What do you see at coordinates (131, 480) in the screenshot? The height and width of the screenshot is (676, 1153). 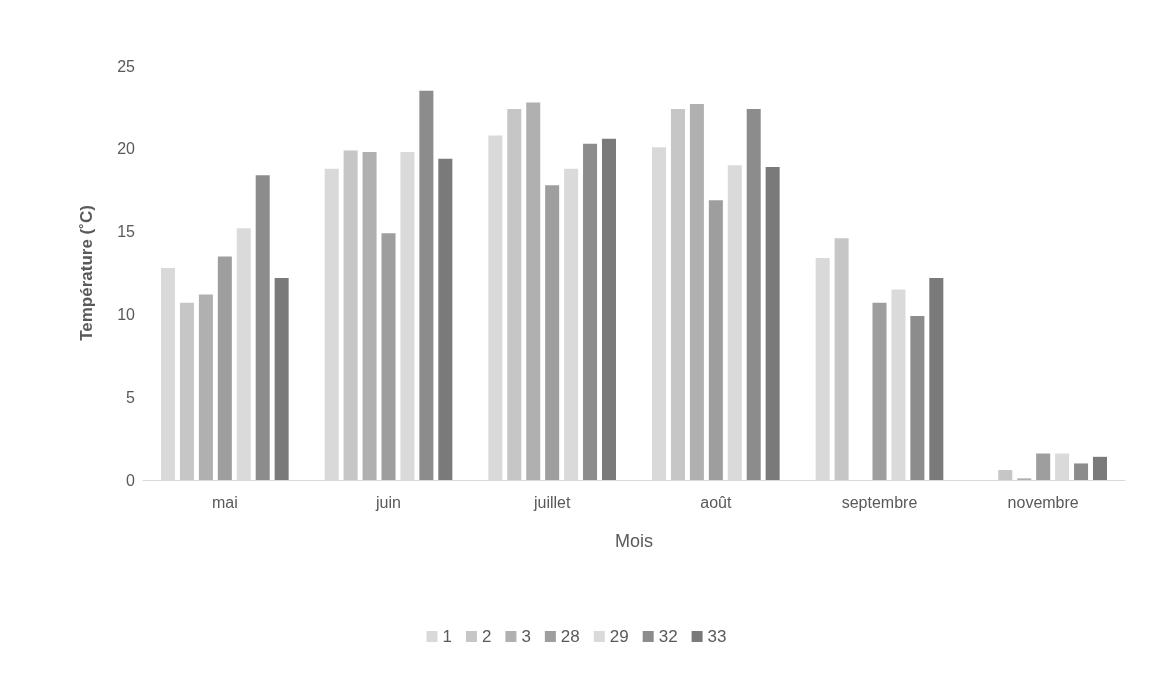 I see `y-tick-label: 0` at bounding box center [131, 480].